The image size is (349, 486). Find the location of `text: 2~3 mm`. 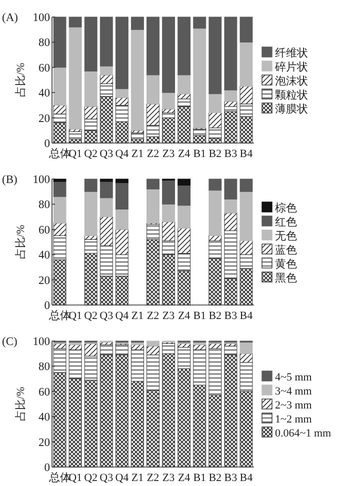

text: 2~3 mm is located at coordinates (293, 406).